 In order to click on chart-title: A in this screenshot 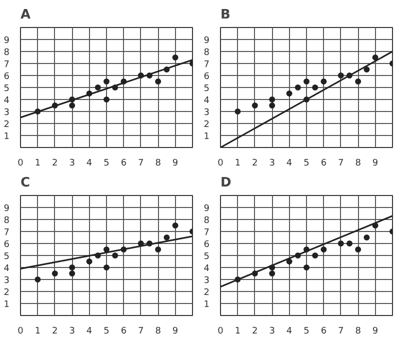, I will do `click(25, 15)`.